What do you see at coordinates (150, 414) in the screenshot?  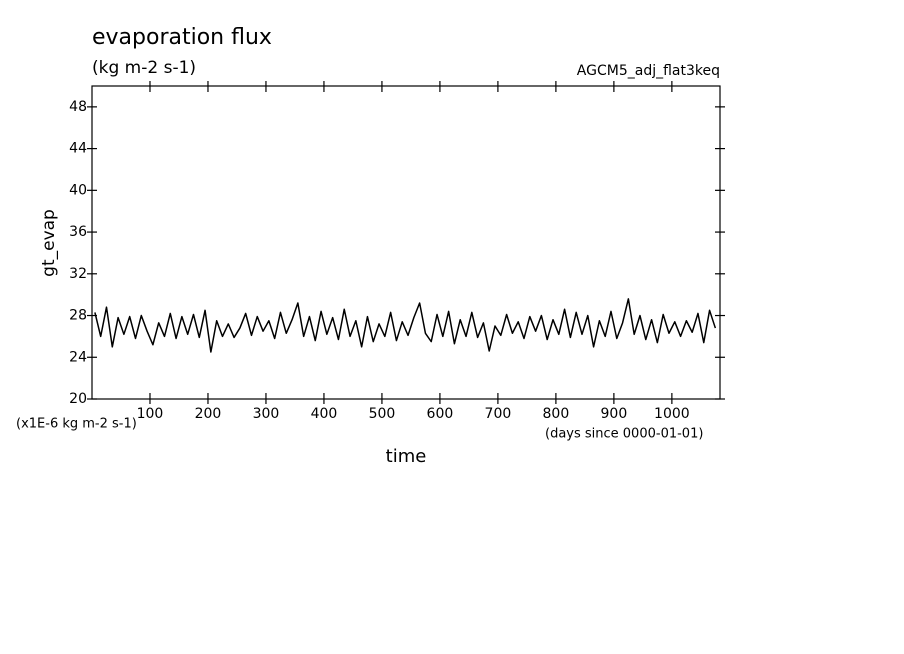 I see `x-tick-label: 100` at bounding box center [150, 414].